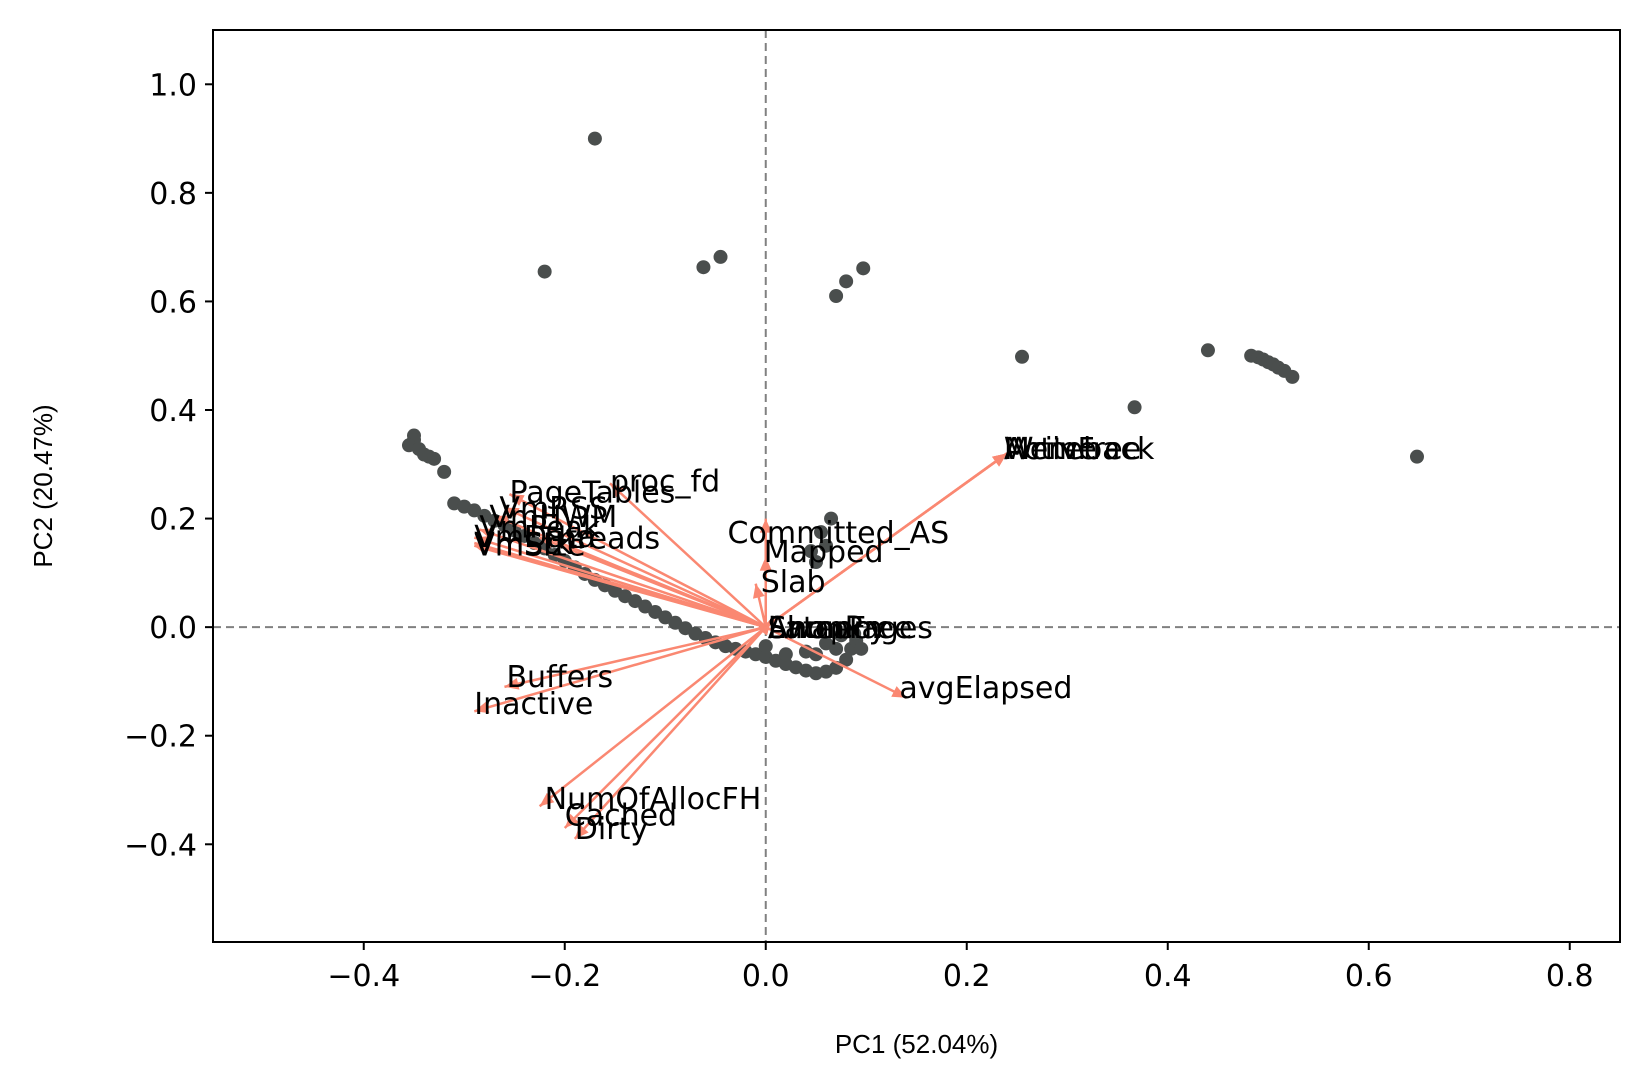  What do you see at coordinates (559, 677) in the screenshot?
I see `loading-label: Buffers` at bounding box center [559, 677].